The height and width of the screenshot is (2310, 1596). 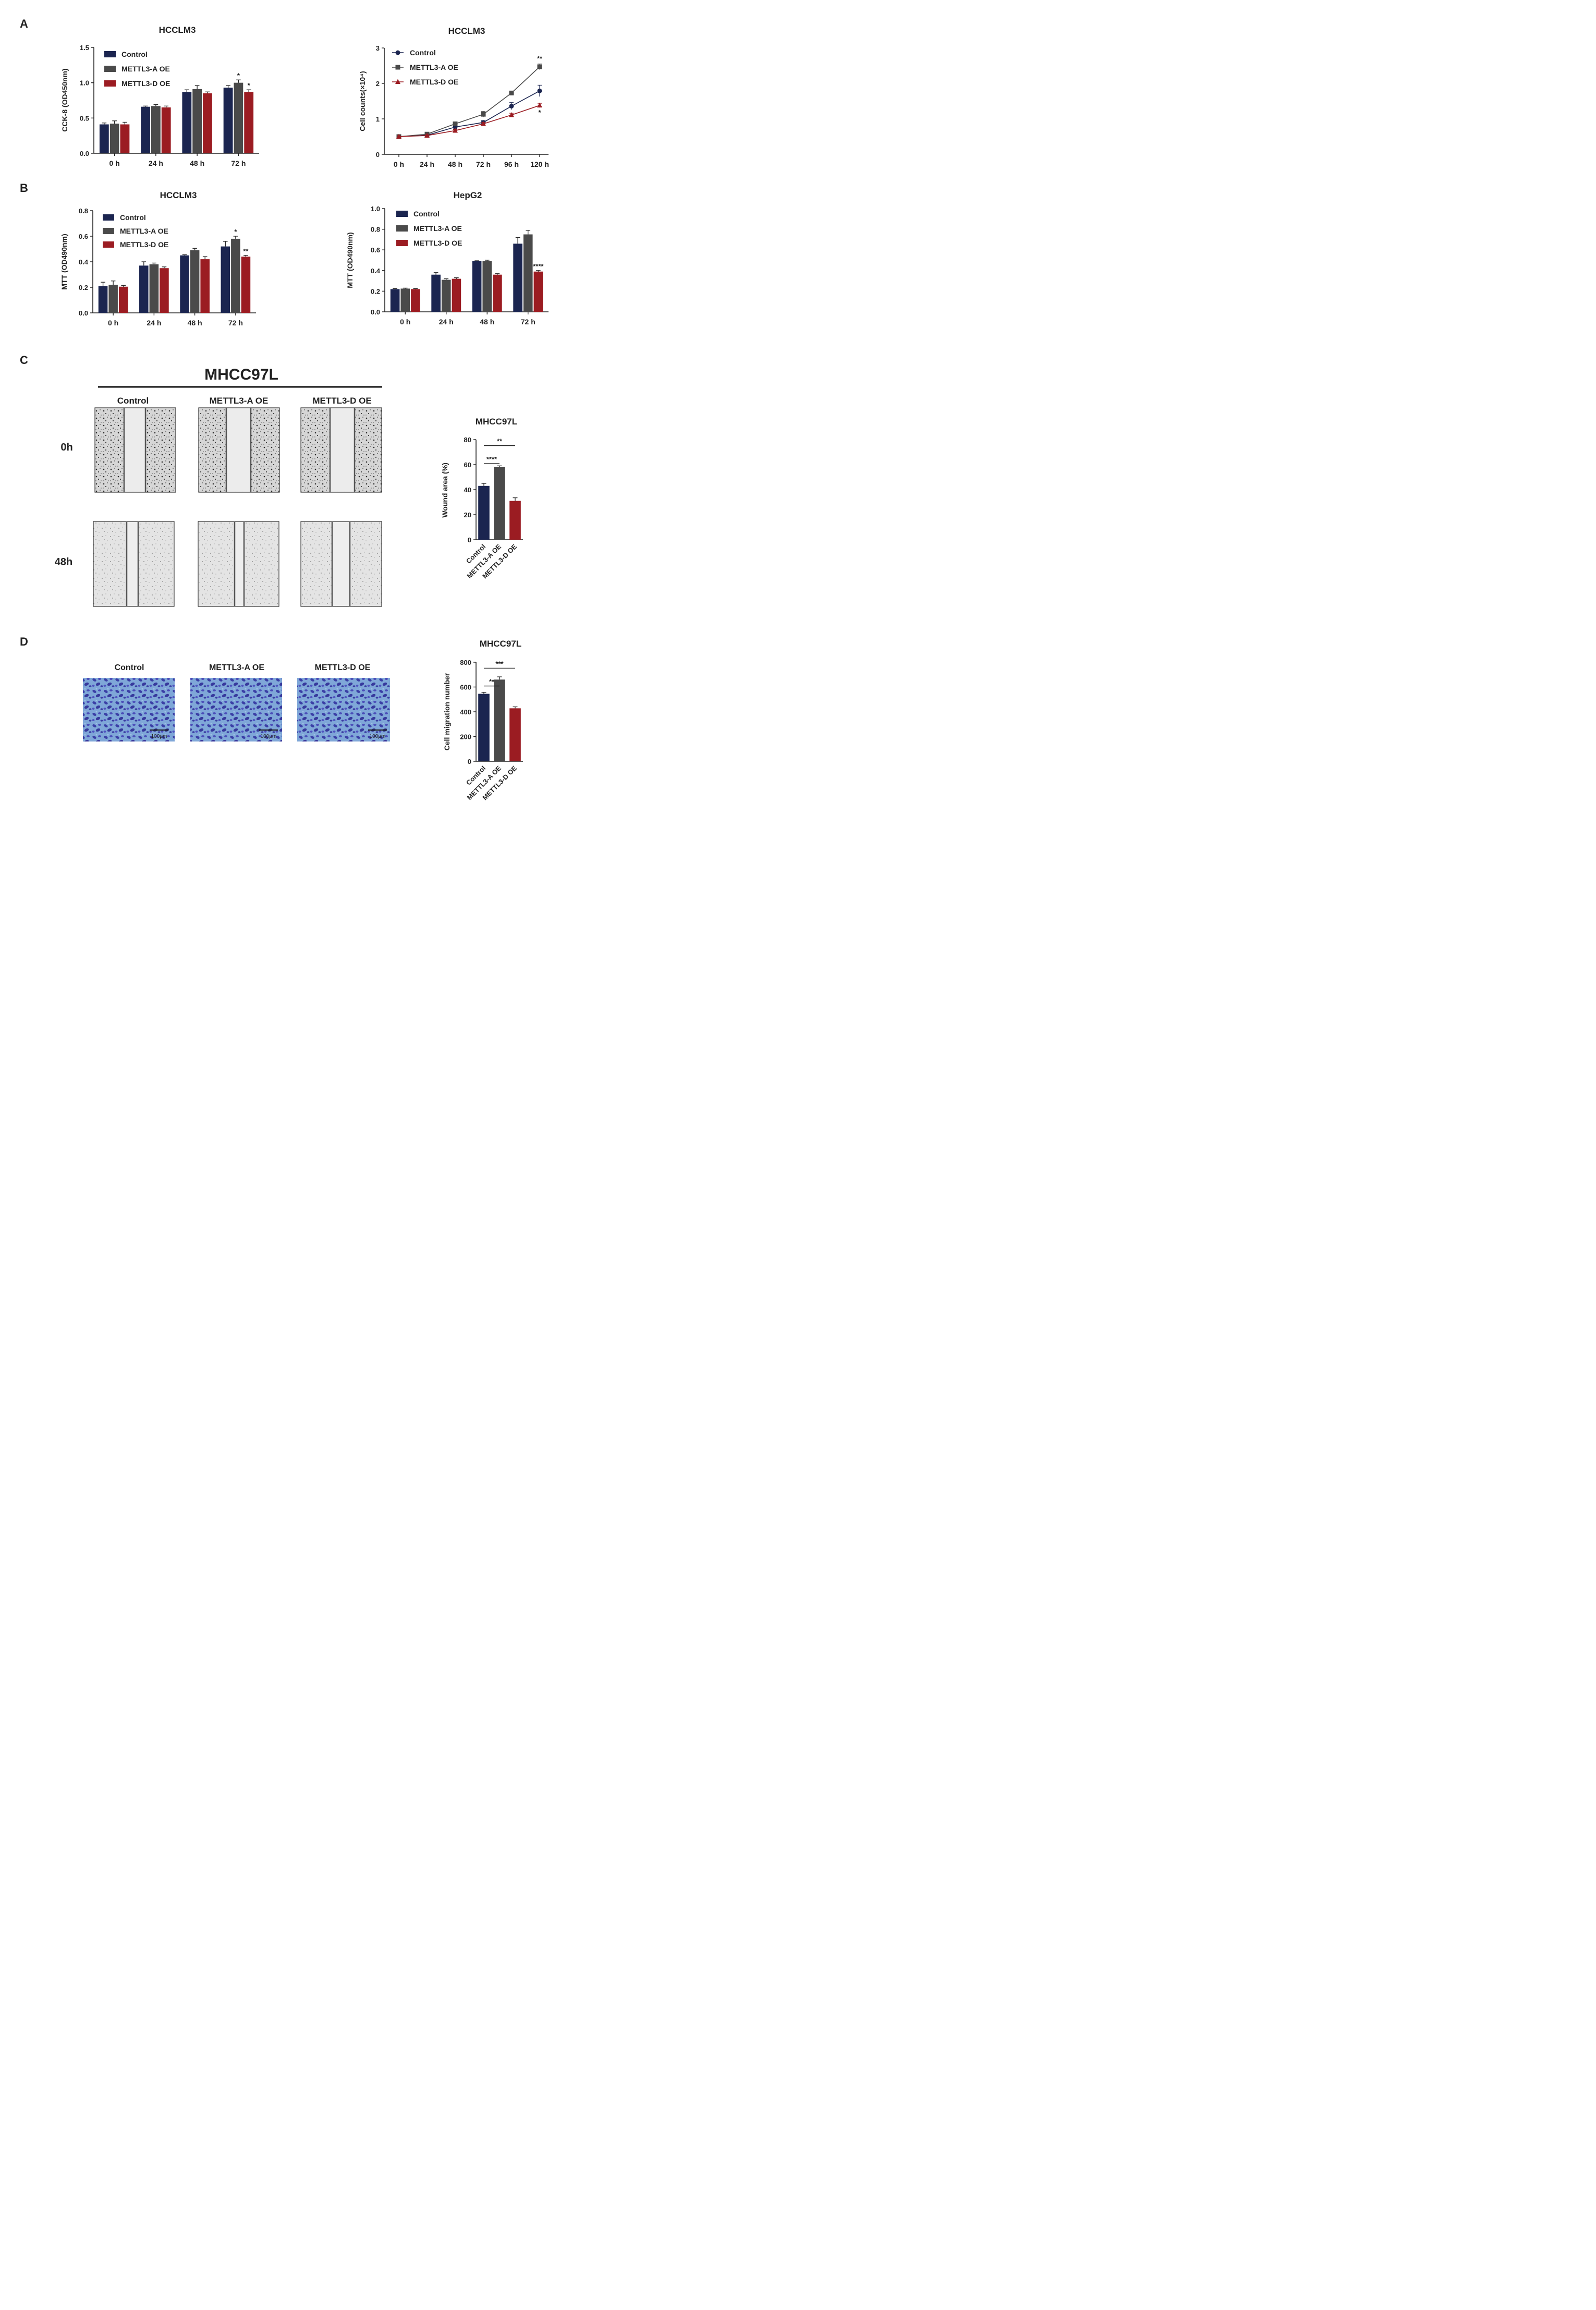 What do you see at coordinates (239, 401) in the screenshot?
I see `panel-c-col-a-oe: METTL3-A OE` at bounding box center [239, 401].